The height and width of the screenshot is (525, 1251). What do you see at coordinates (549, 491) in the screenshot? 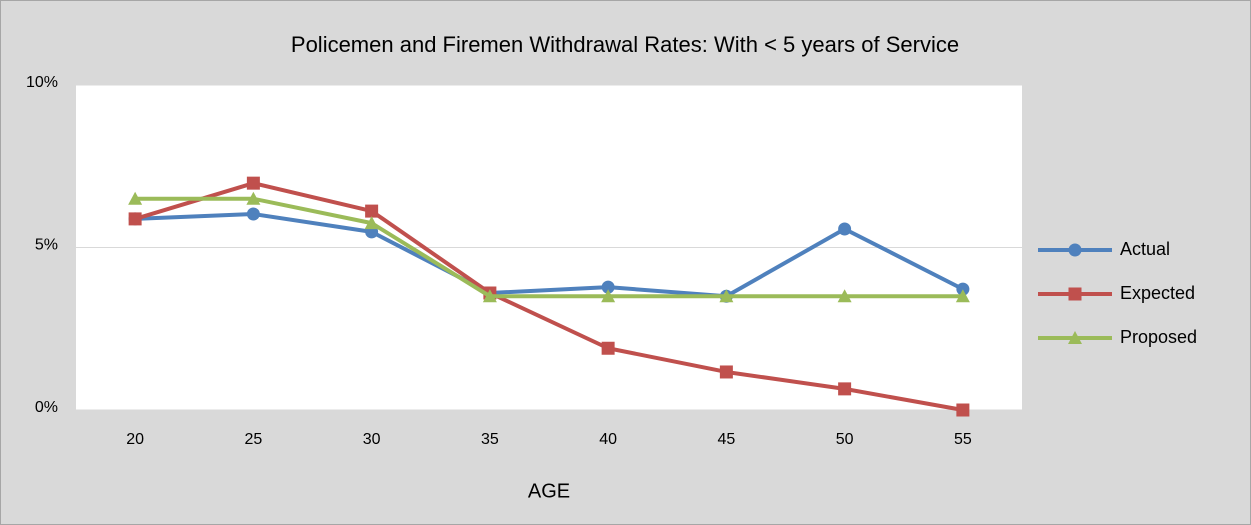
I see `x-axis-title: AGE` at bounding box center [549, 491].